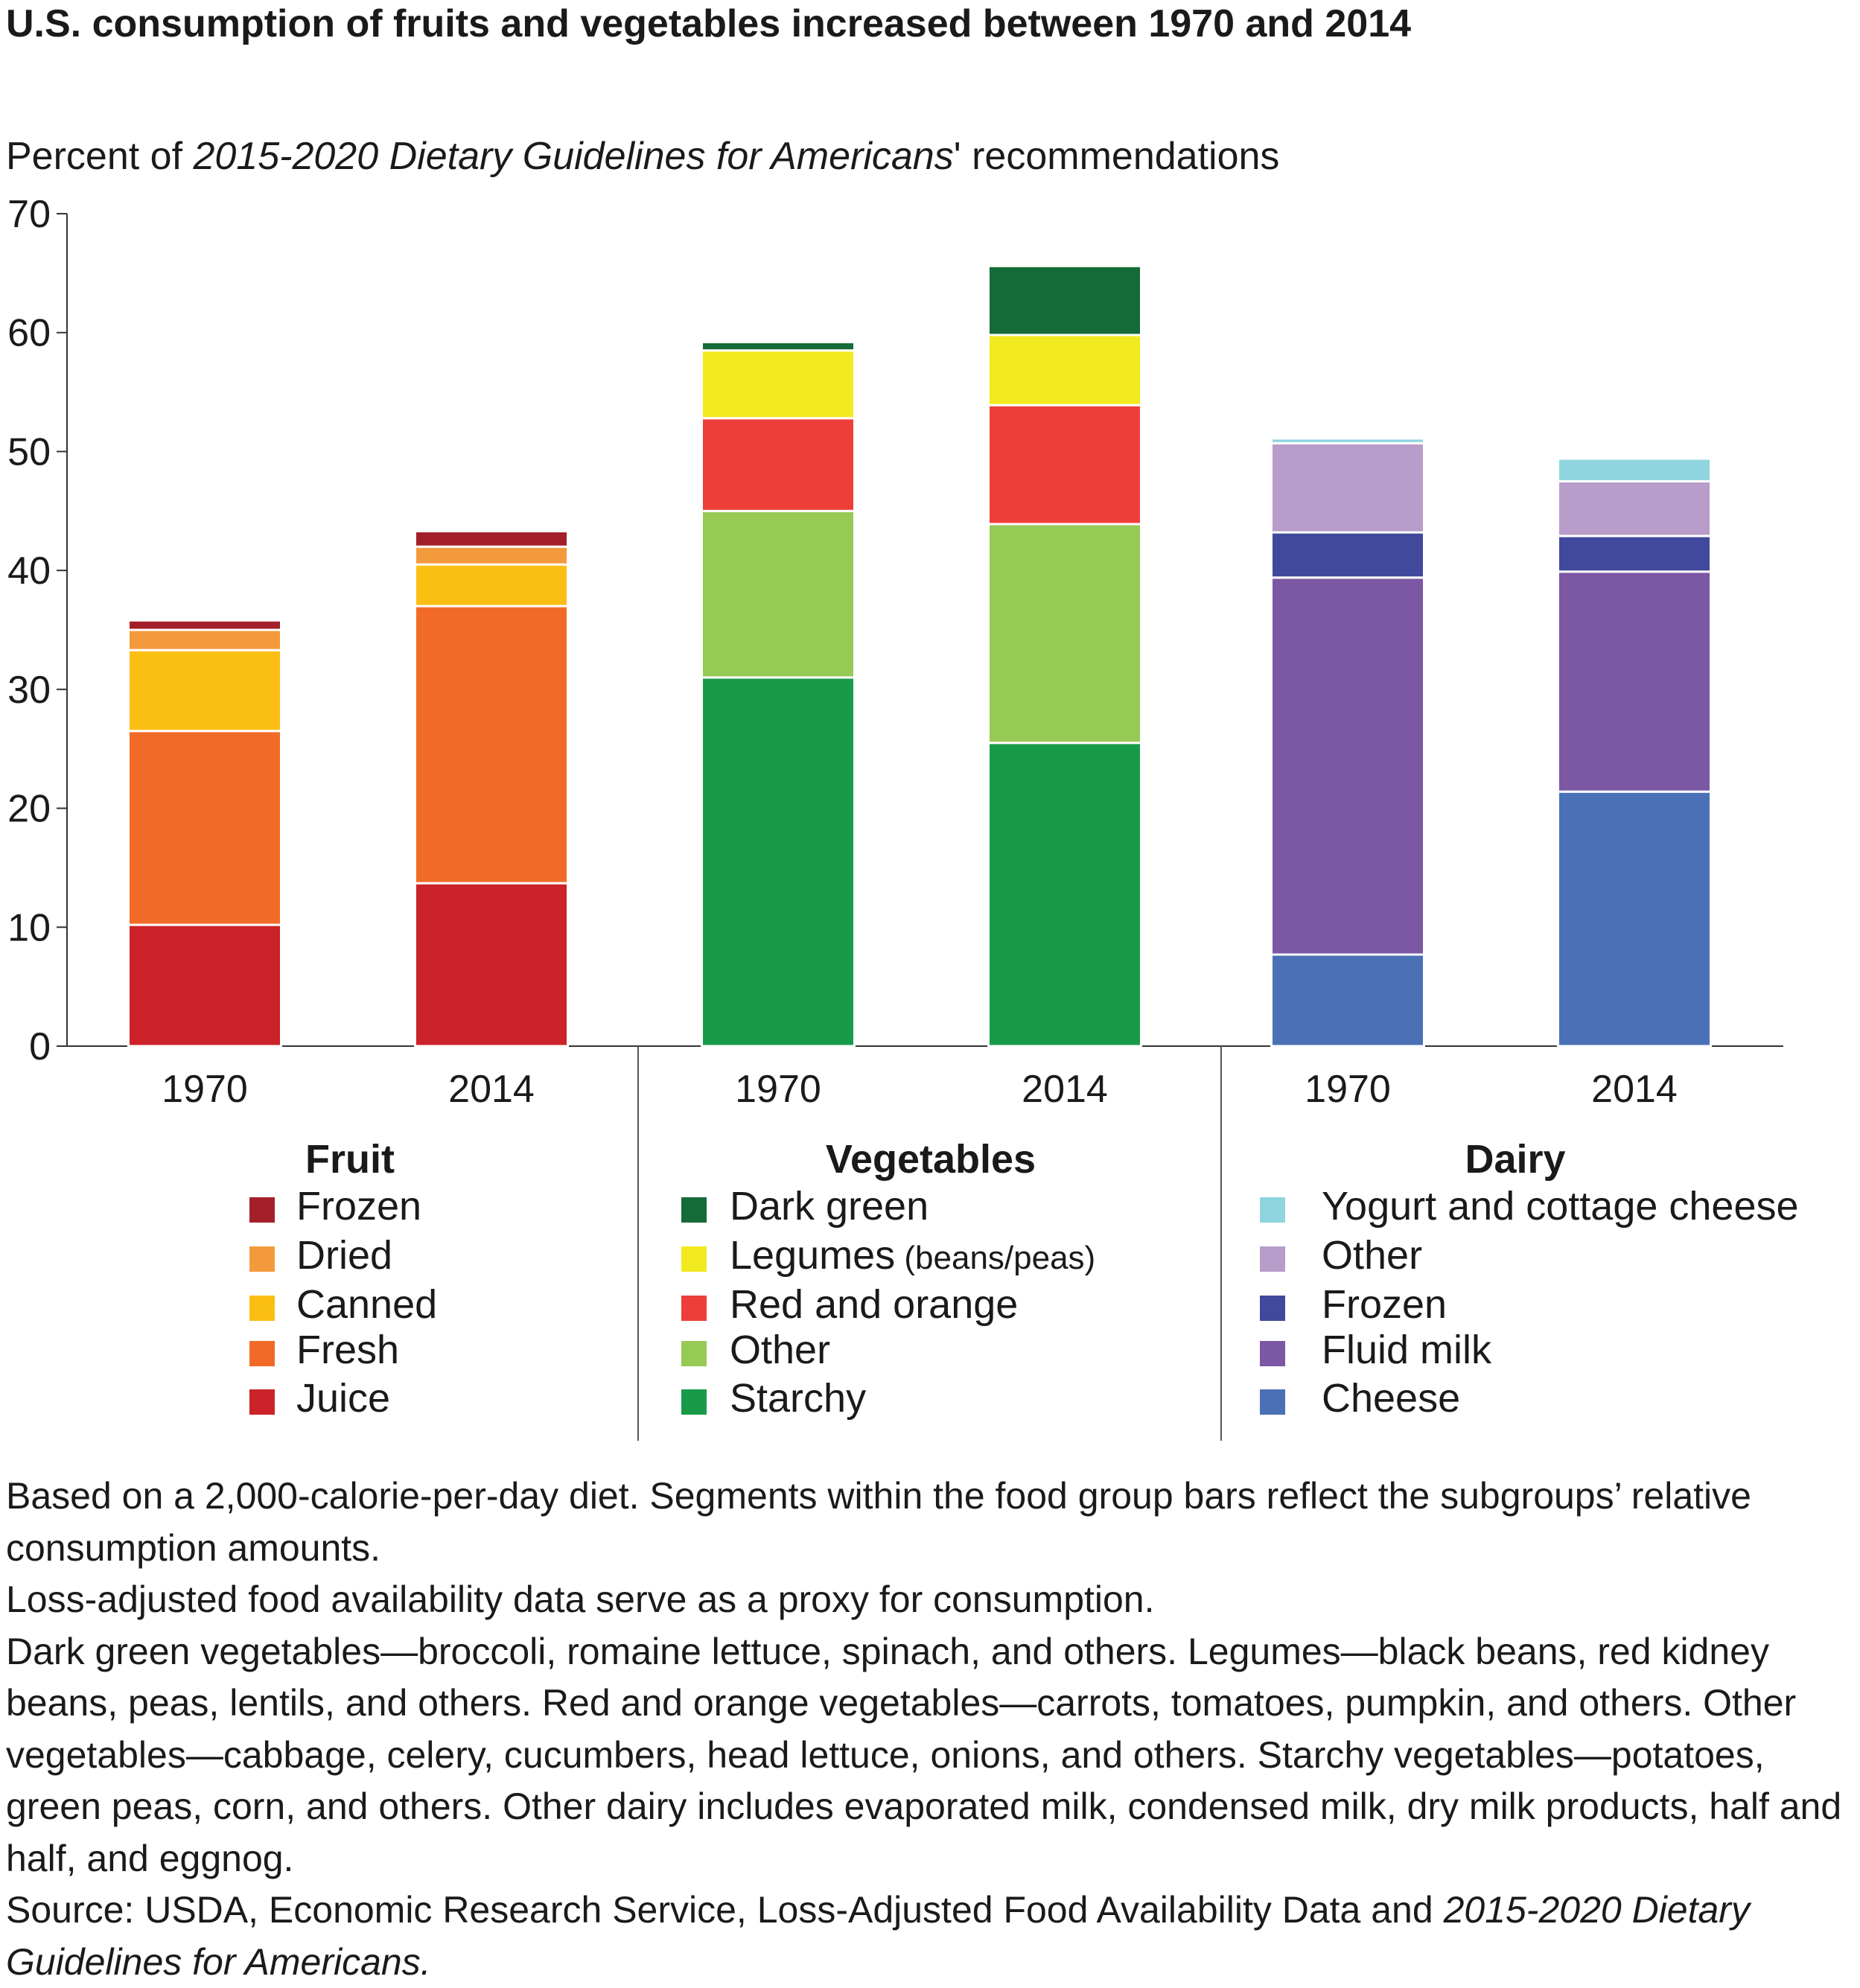  Describe the element at coordinates (1064, 634) in the screenshot. I see `bar-segment-vegetables-other-2014` at that location.